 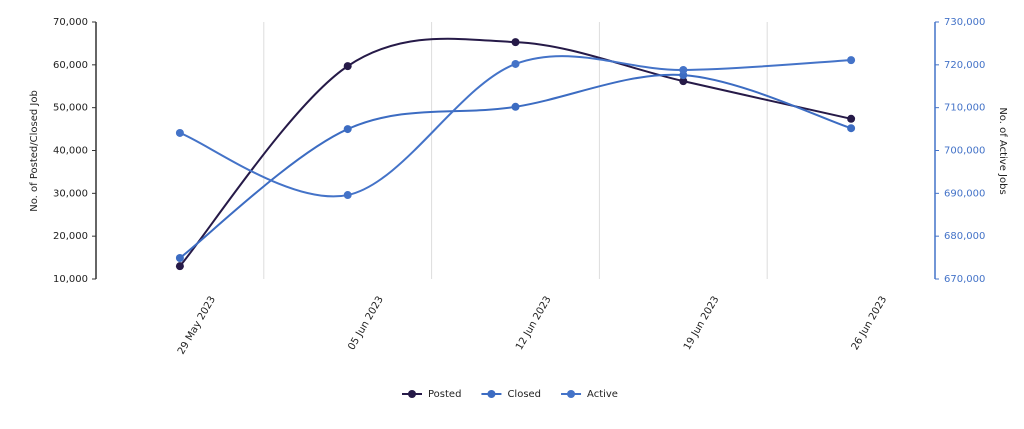 I want to click on x-tick-label: 29 May 2023, so click(x=197, y=326).